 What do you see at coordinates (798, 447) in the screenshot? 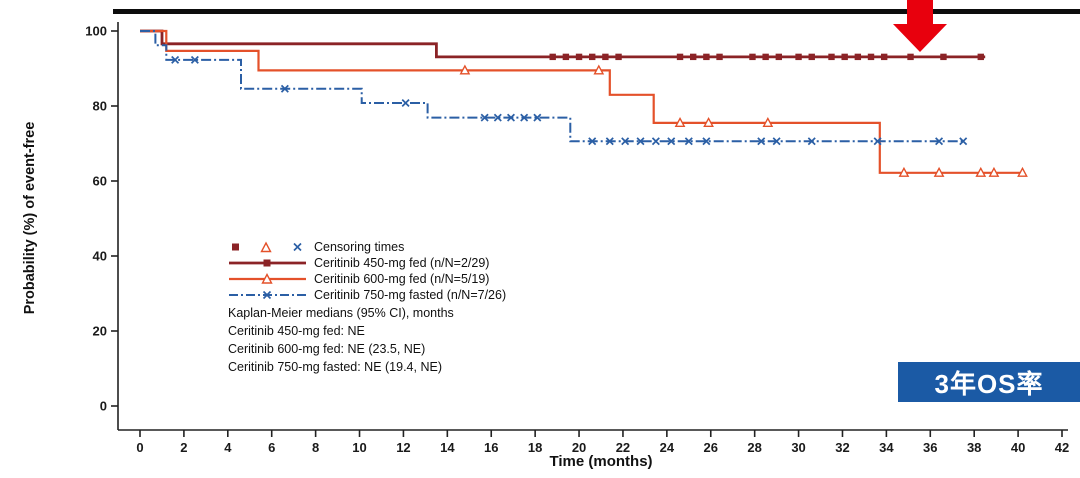
I see `svg-text: 30` at bounding box center [798, 447].